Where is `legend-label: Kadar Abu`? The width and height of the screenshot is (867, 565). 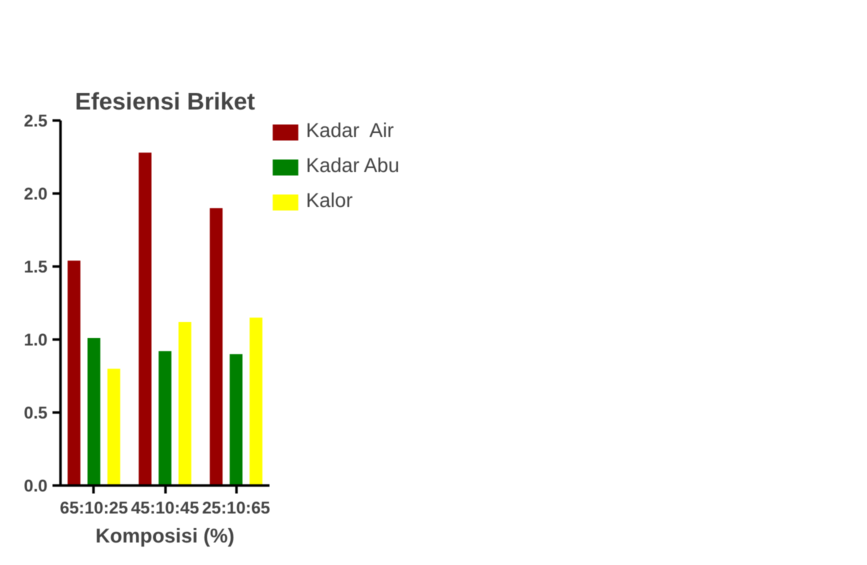
legend-label: Kadar Abu is located at coordinates (353, 166).